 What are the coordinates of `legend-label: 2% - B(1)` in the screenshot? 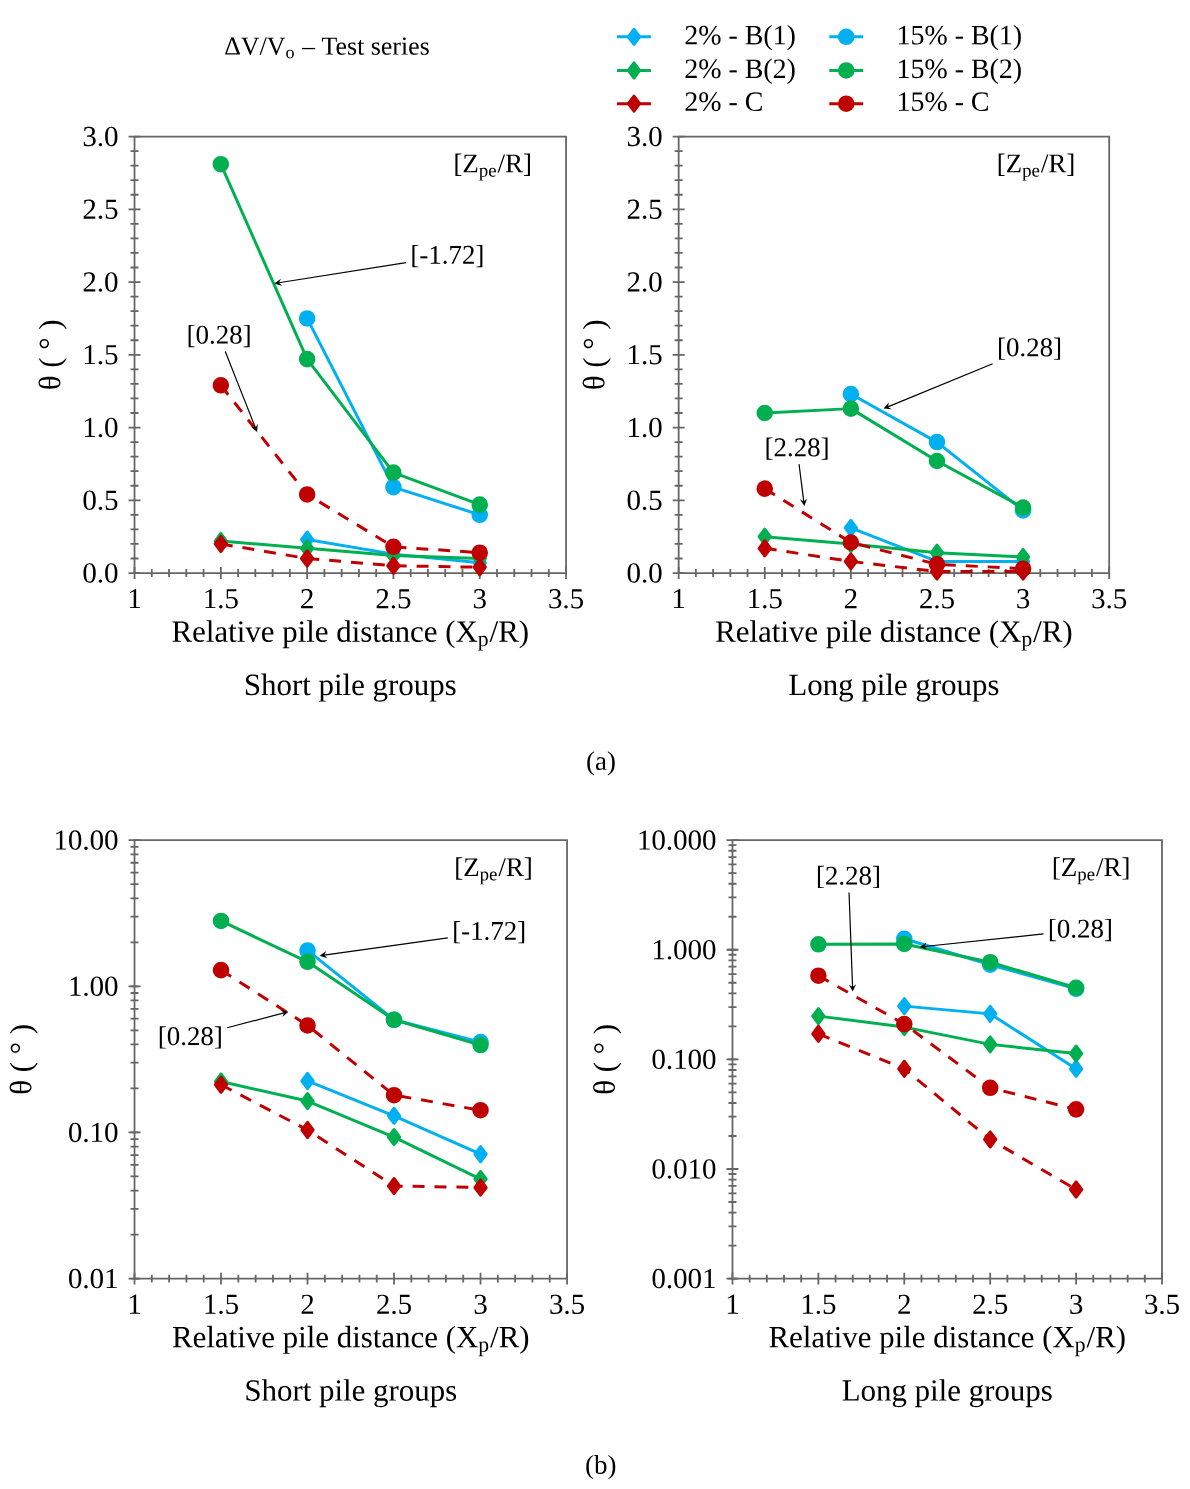 It's located at (740, 37).